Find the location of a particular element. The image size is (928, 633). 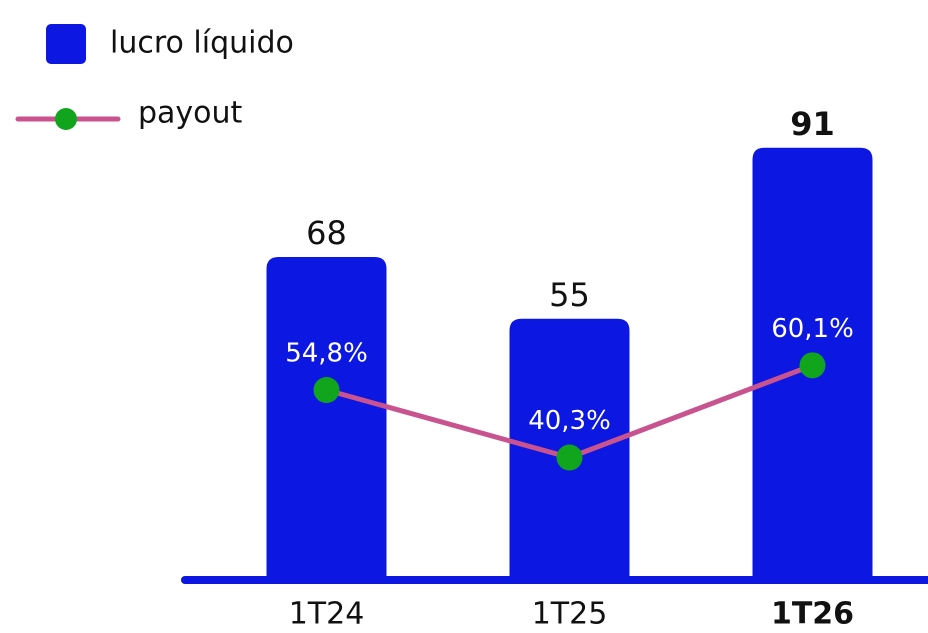

payout-value-label: 60,1% is located at coordinates (812, 329).